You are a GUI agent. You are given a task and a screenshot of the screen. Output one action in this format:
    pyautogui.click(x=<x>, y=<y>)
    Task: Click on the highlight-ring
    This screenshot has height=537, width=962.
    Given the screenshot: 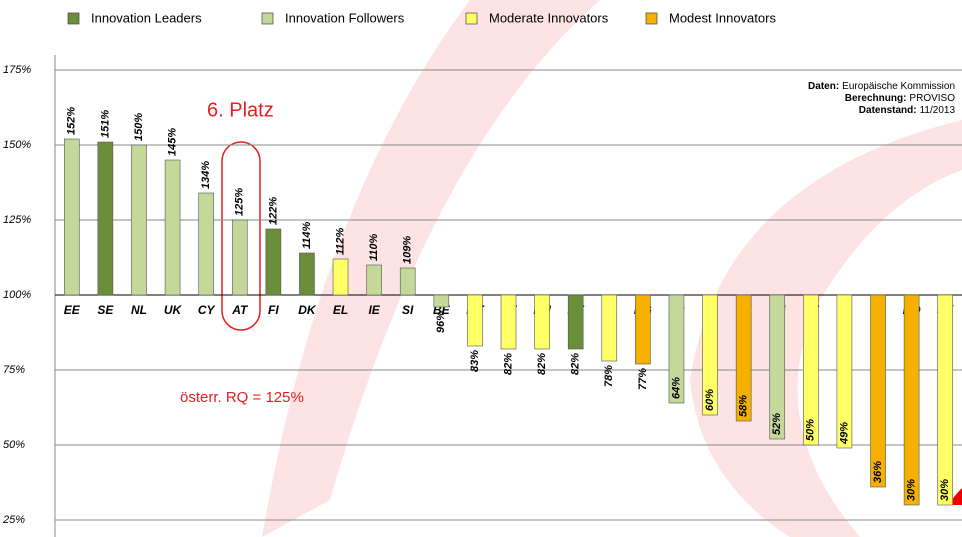 What is the action you would take?
    pyautogui.click(x=241, y=236)
    